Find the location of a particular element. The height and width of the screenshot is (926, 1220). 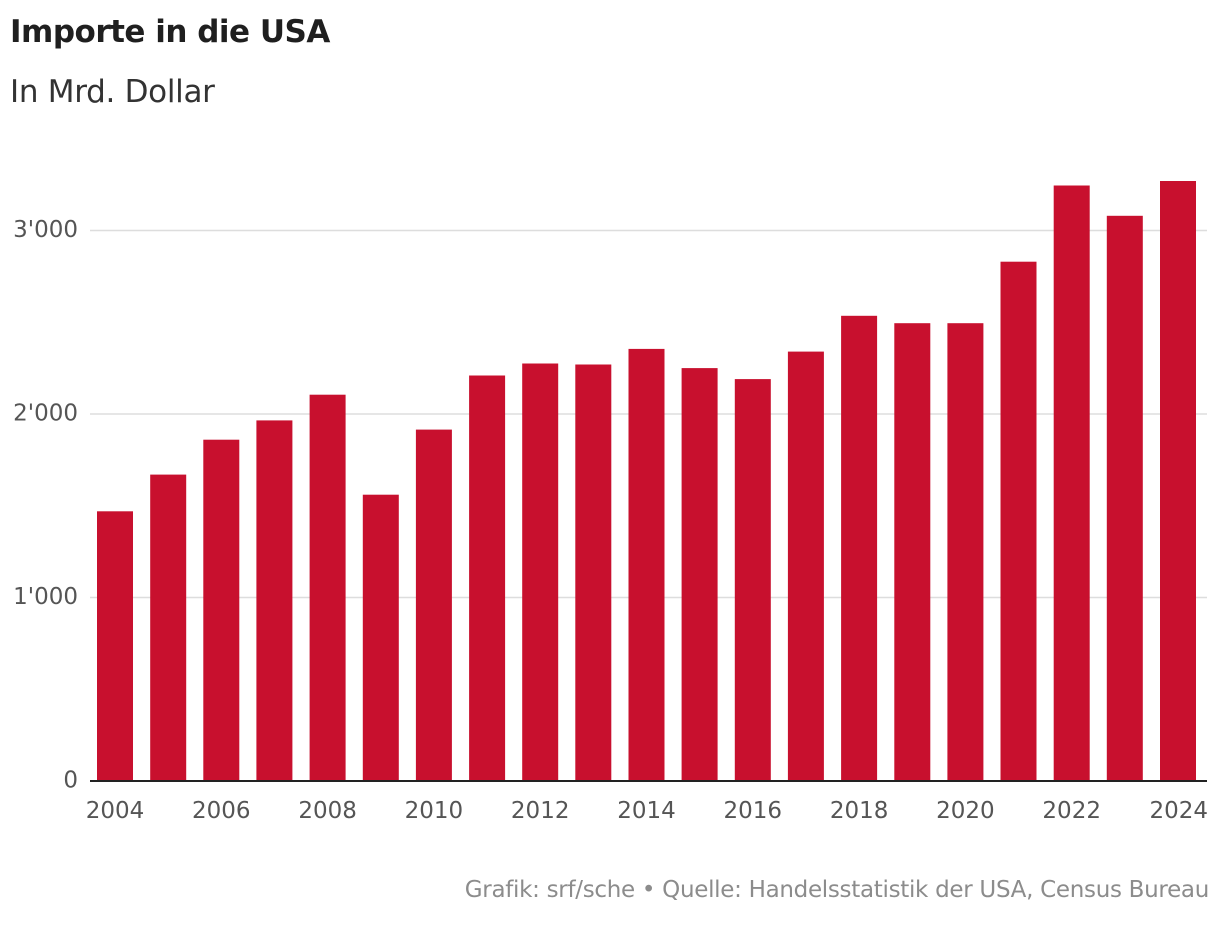

bar-2022 is located at coordinates (1071, 483).